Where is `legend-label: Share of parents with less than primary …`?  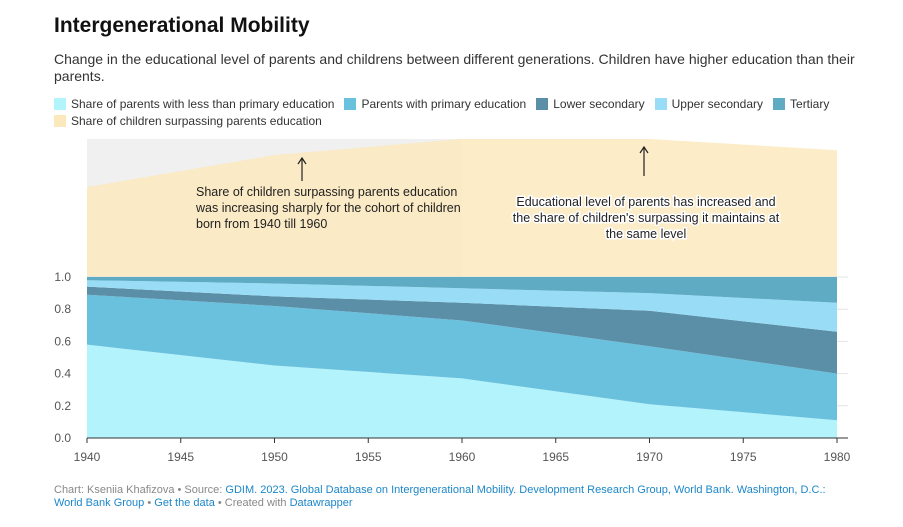
legend-label: Share of parents with less than primary … is located at coordinates (203, 103).